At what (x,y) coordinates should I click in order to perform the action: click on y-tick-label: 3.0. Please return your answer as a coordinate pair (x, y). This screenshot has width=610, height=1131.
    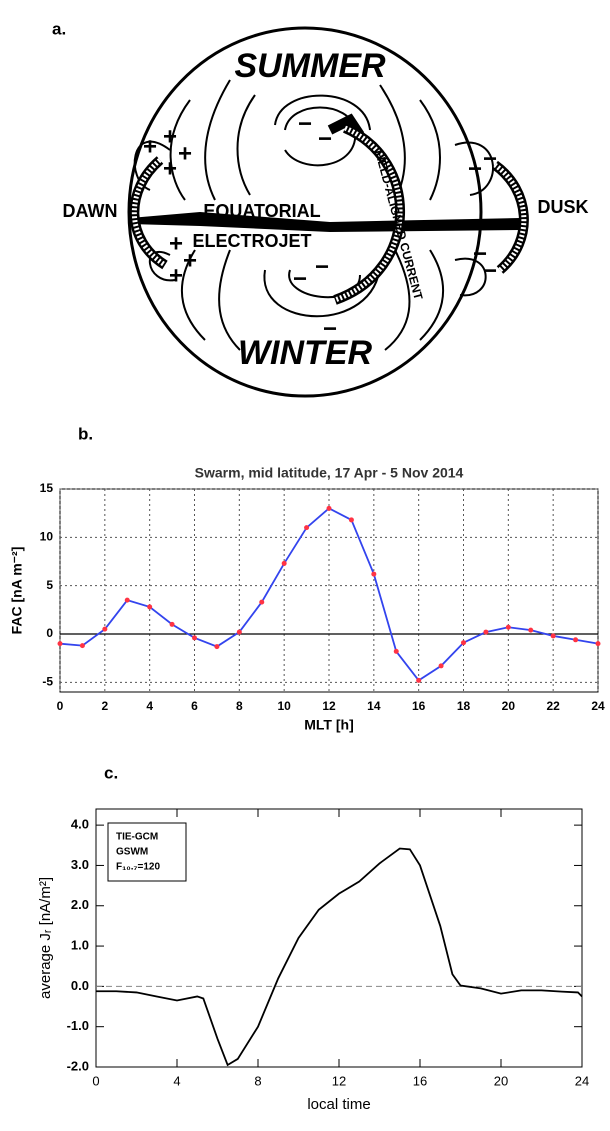
    Looking at the image, I should click on (80, 864).